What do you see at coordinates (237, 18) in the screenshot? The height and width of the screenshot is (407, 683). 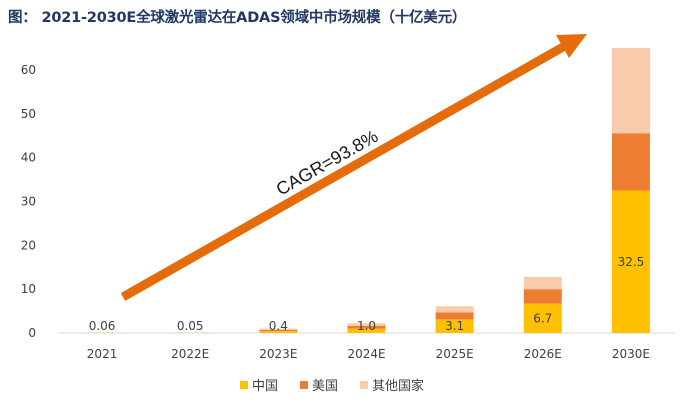 I see `chart-title: 图： 2021-2030E全球激光雷达在ADAS领域中市场规模（十亿美元）` at bounding box center [237, 18].